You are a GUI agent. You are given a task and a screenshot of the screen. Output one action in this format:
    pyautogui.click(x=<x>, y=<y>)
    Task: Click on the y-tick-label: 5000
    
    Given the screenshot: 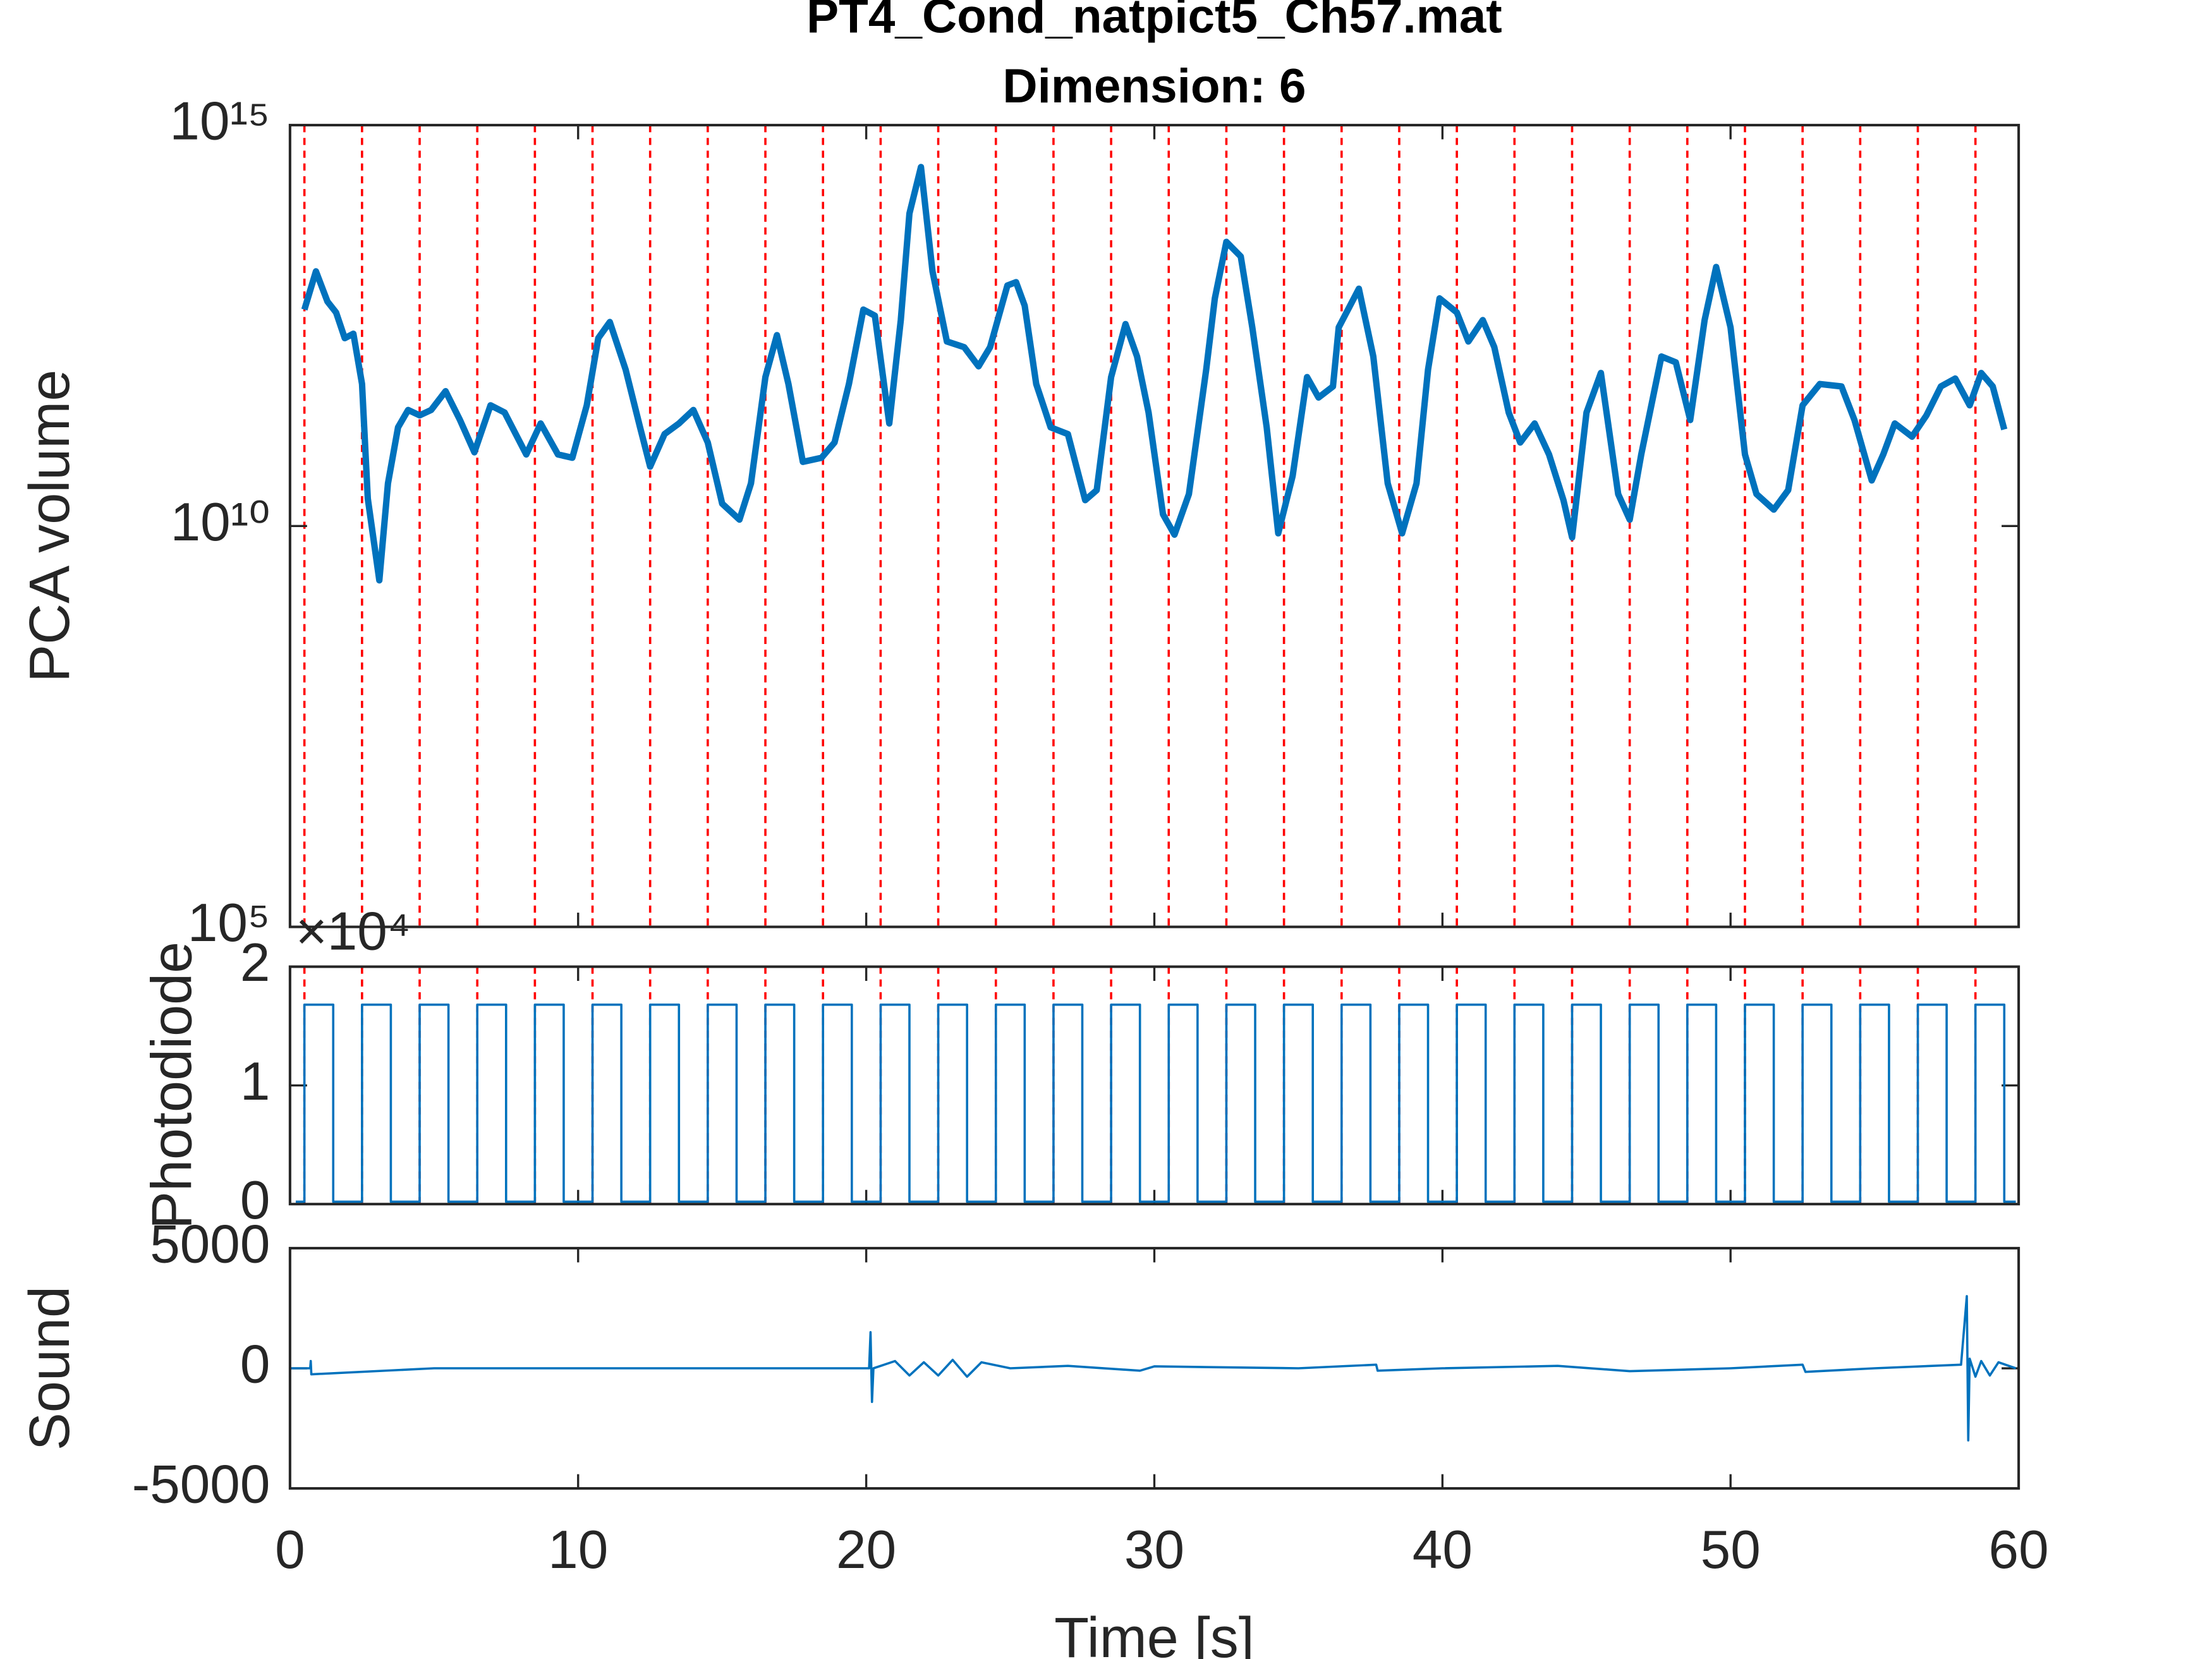 What is the action you would take?
    pyautogui.click(x=210, y=1245)
    